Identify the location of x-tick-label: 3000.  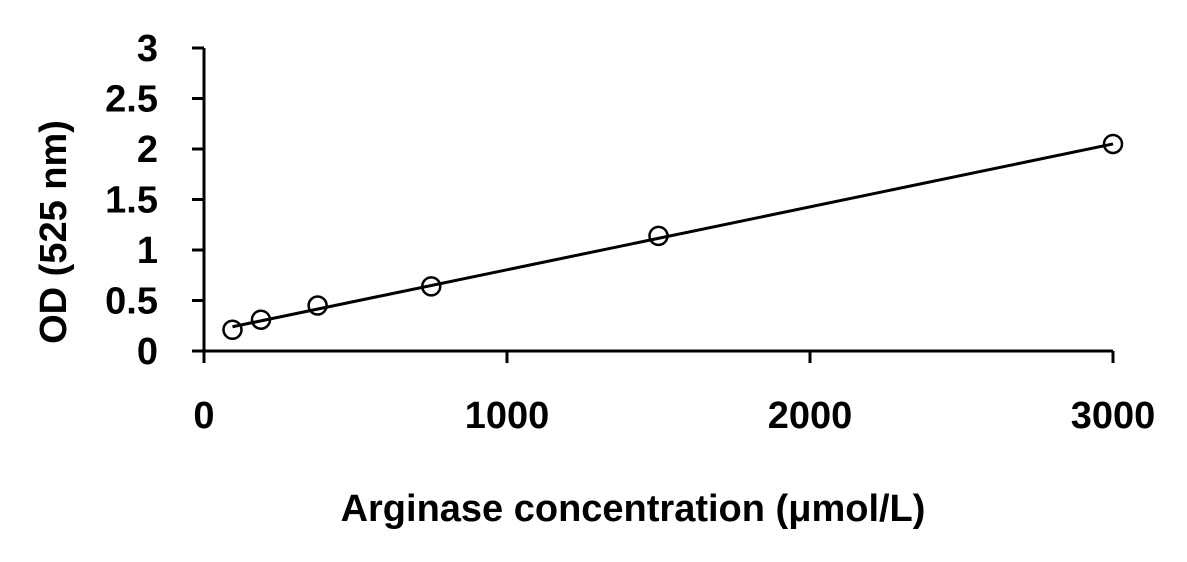
(1113, 416).